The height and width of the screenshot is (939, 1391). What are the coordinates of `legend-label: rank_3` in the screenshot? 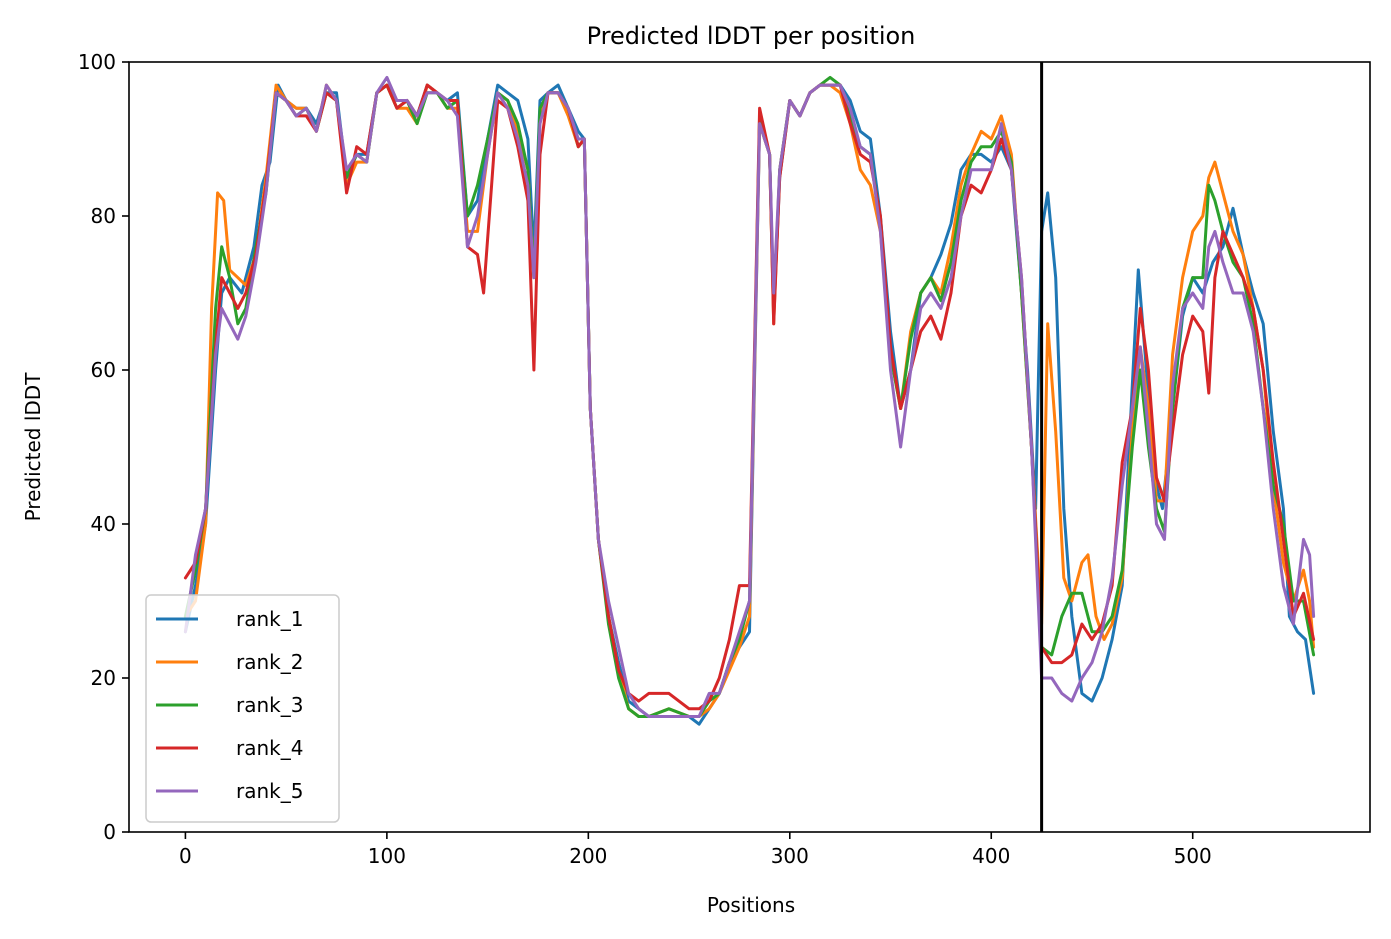 It's located at (269, 705).